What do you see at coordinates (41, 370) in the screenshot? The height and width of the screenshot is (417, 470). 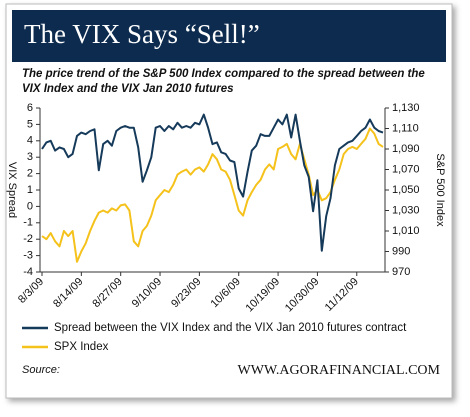 I see `source: Source:` at bounding box center [41, 370].